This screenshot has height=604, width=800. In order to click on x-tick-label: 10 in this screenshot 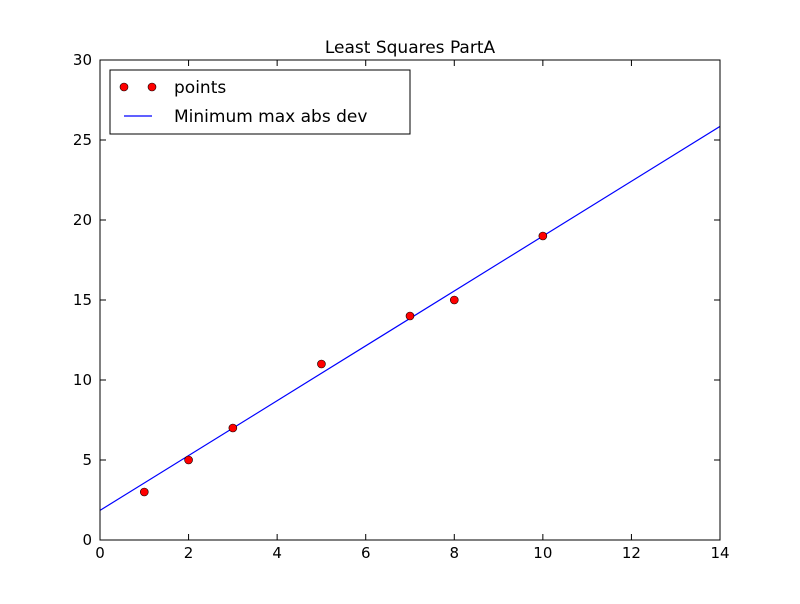, I will do `click(542, 553)`.